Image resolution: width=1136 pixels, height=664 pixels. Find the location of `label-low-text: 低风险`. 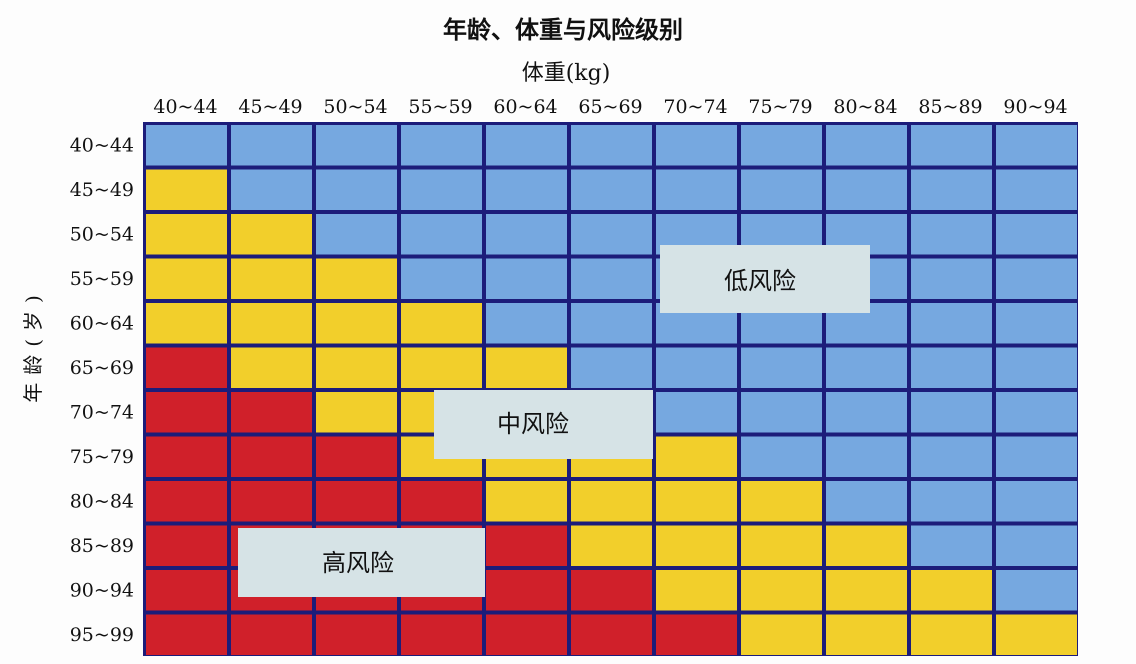

label-low-text: 低风险 is located at coordinates (760, 281).